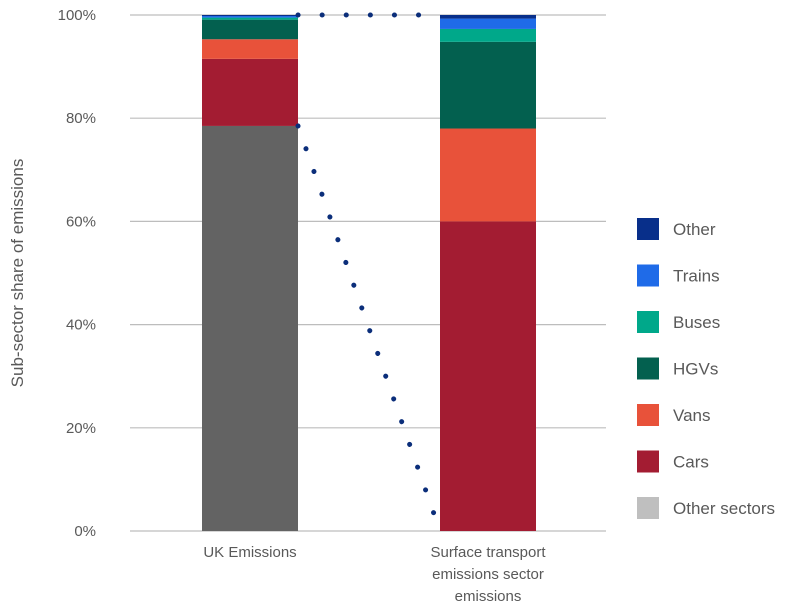  Describe the element at coordinates (488, 574) in the screenshot. I see `x-category-label: emissions sector` at that location.